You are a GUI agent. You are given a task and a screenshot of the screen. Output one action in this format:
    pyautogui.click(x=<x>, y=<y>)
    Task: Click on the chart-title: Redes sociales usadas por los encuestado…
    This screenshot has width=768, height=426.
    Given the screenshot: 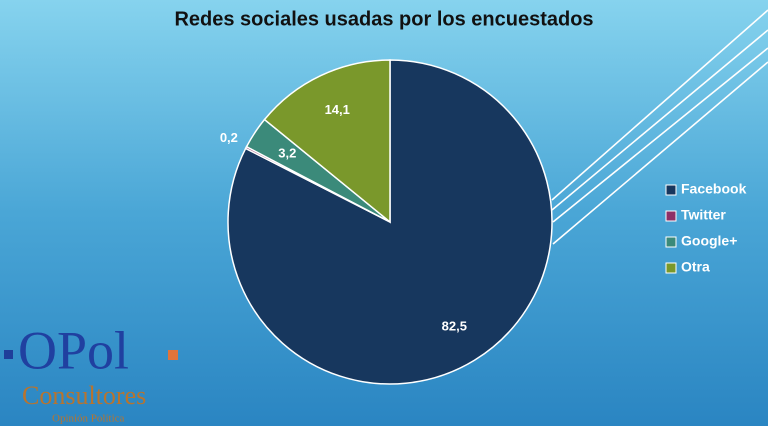 What is the action you would take?
    pyautogui.click(x=383, y=19)
    